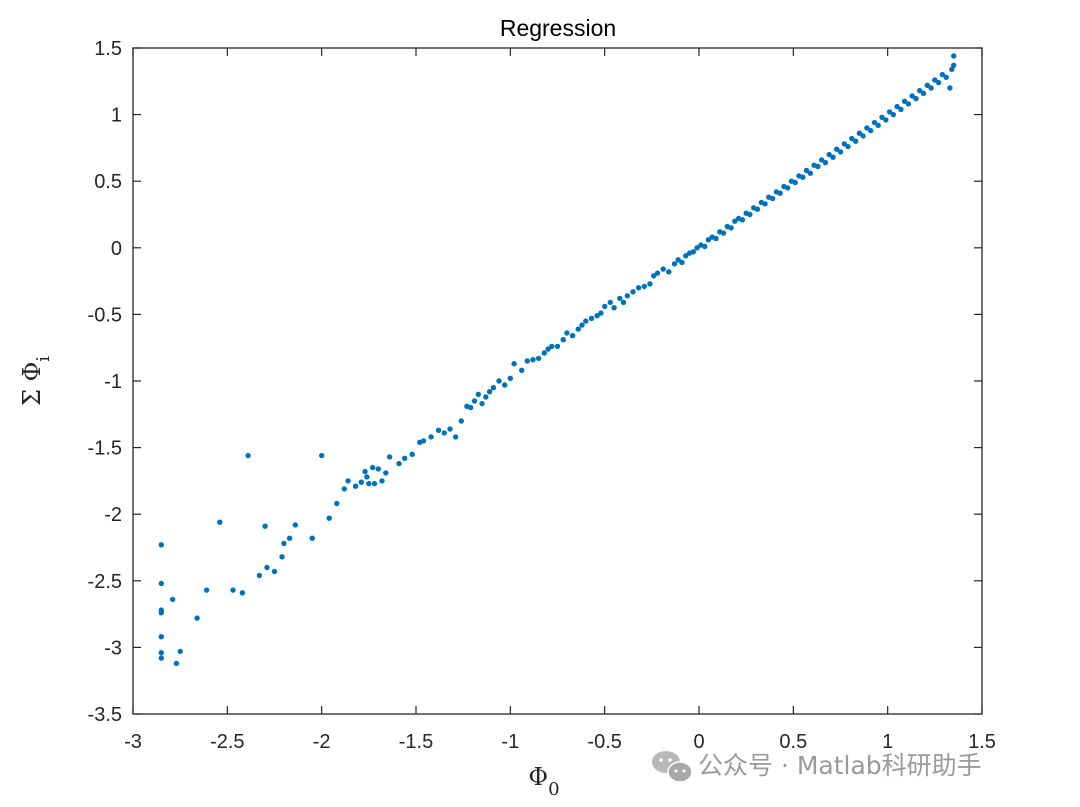  Describe the element at coordinates (113, 515) in the screenshot. I see `y-tick-label: -2` at that location.